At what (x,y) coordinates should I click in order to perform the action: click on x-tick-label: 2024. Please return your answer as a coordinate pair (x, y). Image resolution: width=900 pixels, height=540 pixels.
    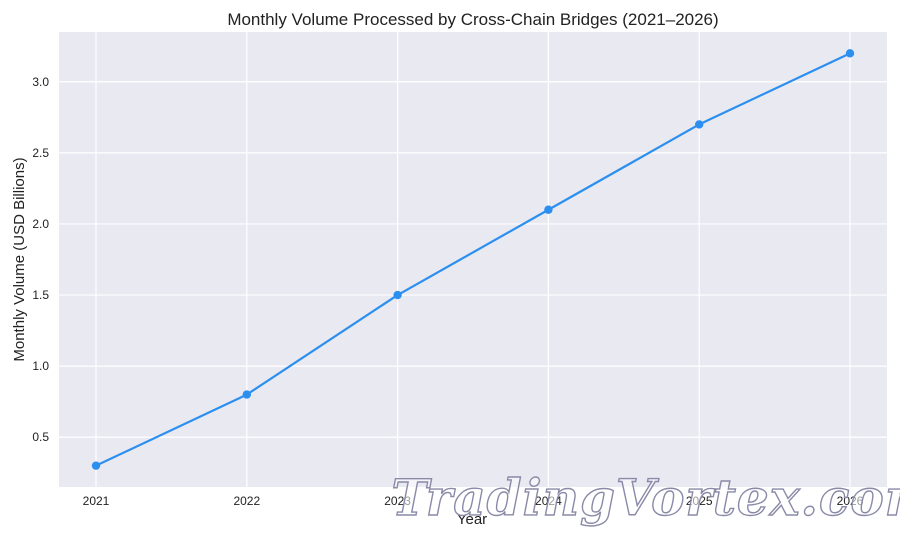
    Looking at the image, I should click on (548, 501).